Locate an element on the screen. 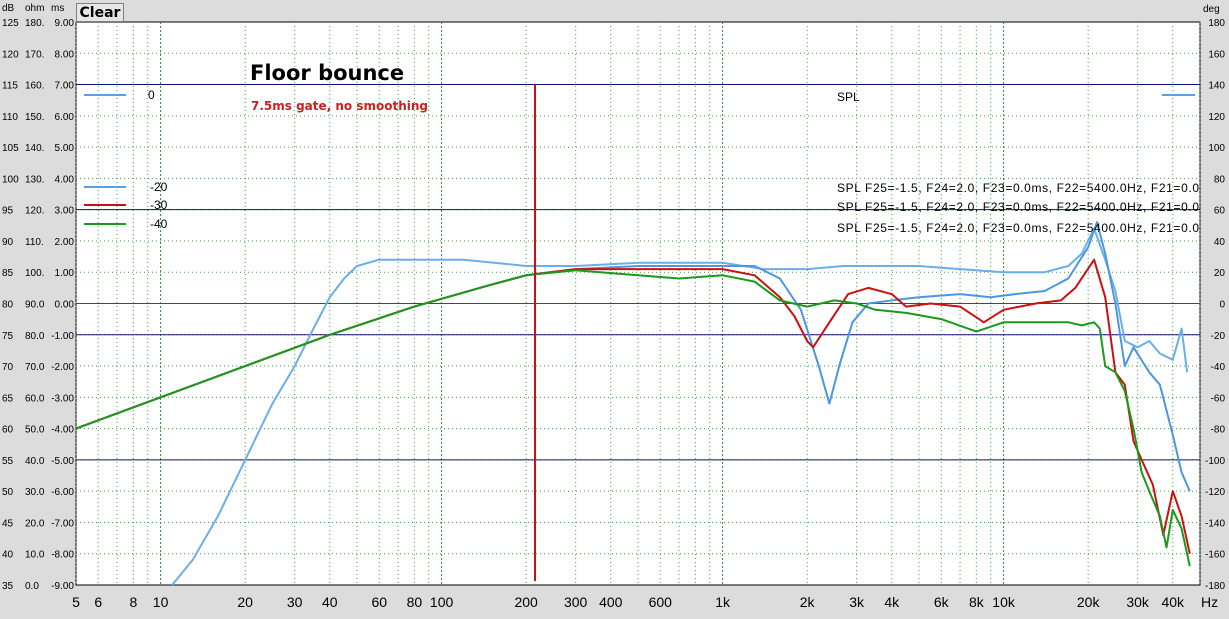 This screenshot has height=619, width=1229. legend-label-3: -40 is located at coordinates (159, 224).